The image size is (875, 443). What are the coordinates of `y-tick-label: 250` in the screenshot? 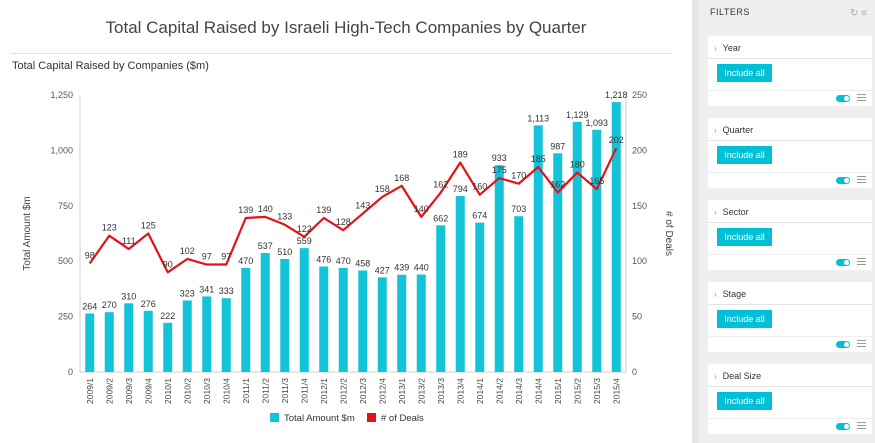 It's located at (65, 317).